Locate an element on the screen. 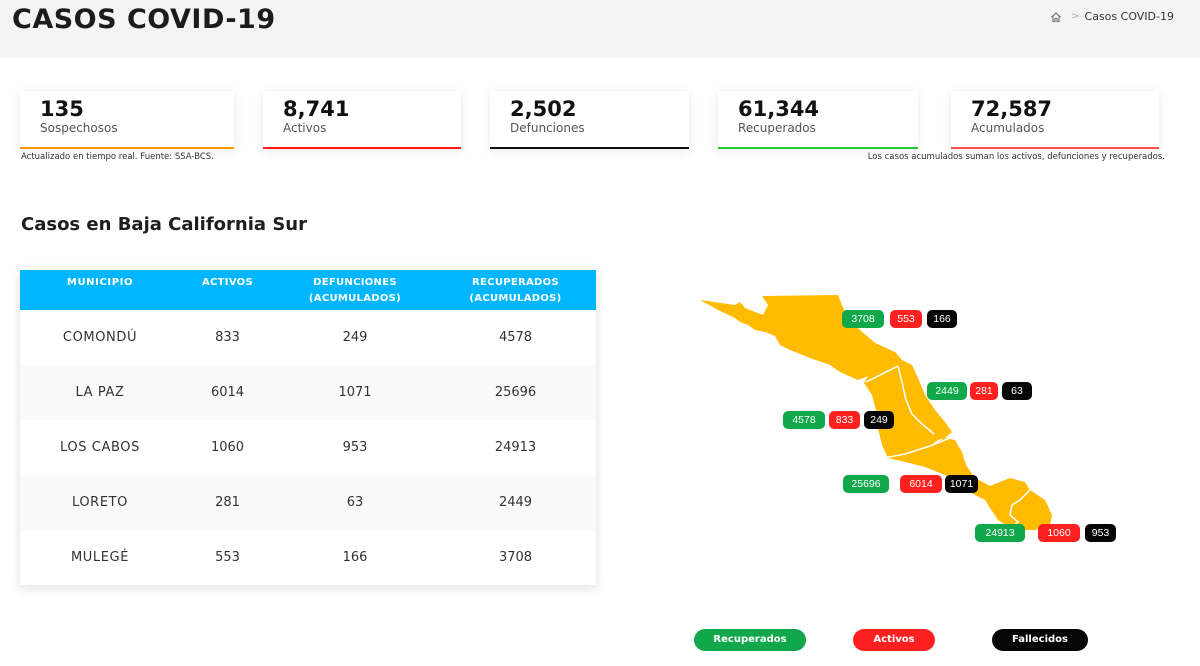  section-title: Casos en Baja California Sur is located at coordinates (164, 224).